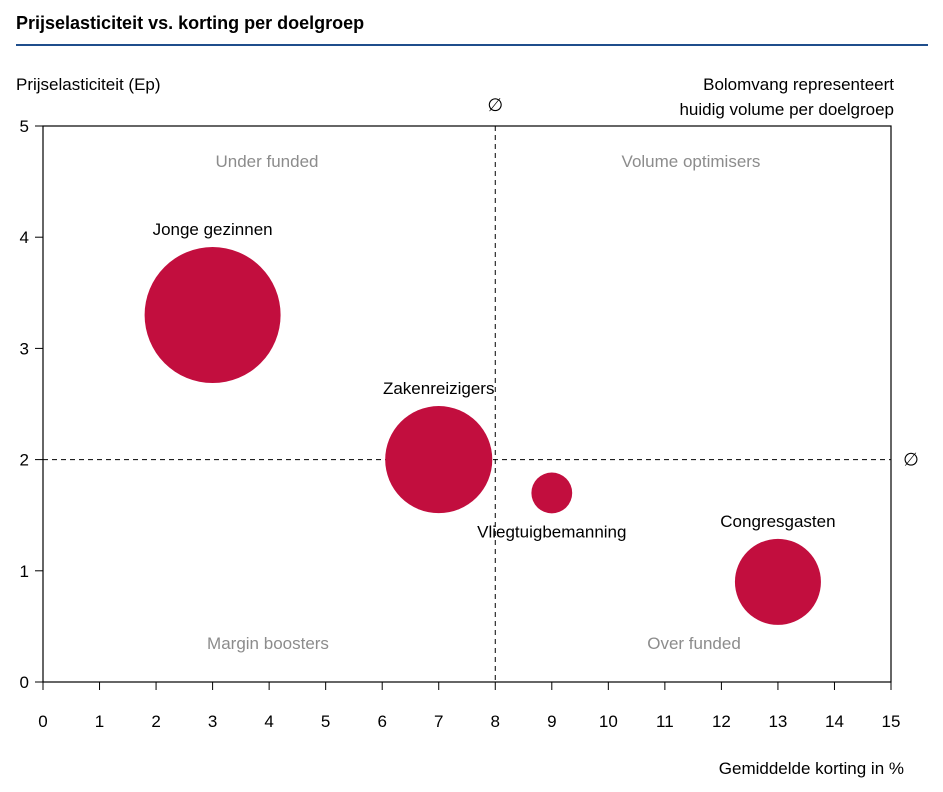 The width and height of the screenshot is (943, 792). Describe the element at coordinates (551, 721) in the screenshot. I see `x-tick-label: 9` at that location.